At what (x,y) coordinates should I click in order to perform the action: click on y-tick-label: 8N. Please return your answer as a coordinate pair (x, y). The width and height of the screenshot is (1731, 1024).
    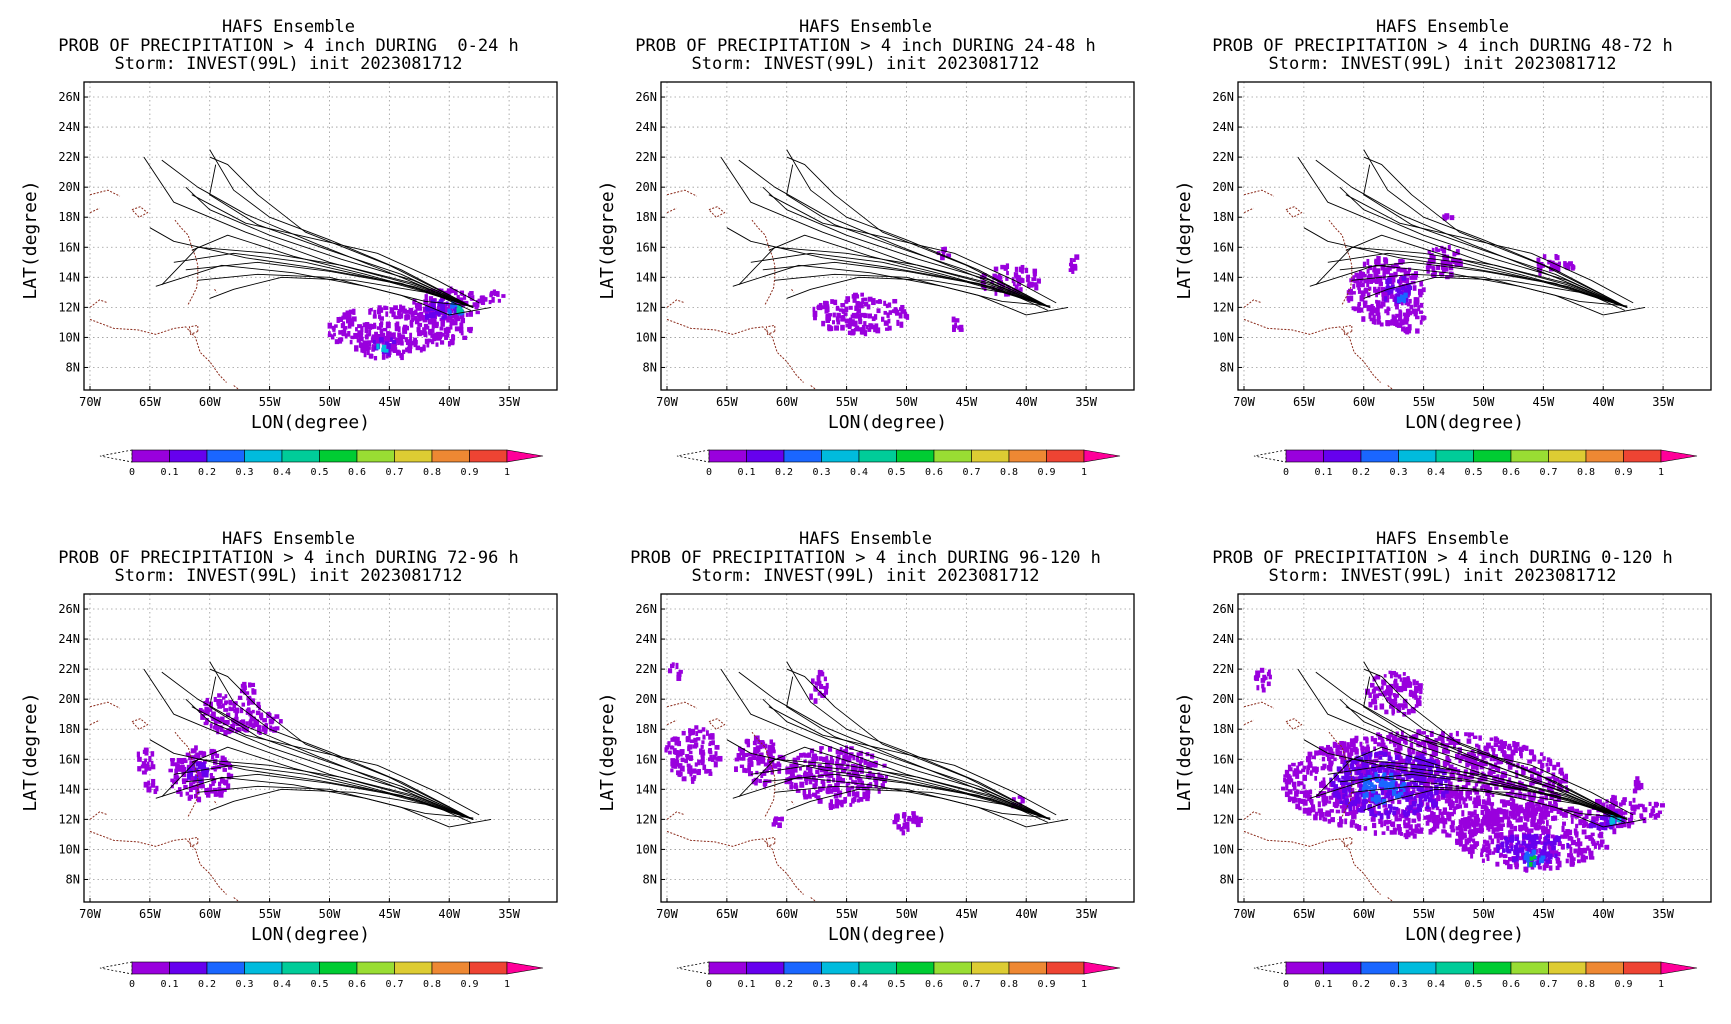
    Looking at the image, I should click on (650, 879).